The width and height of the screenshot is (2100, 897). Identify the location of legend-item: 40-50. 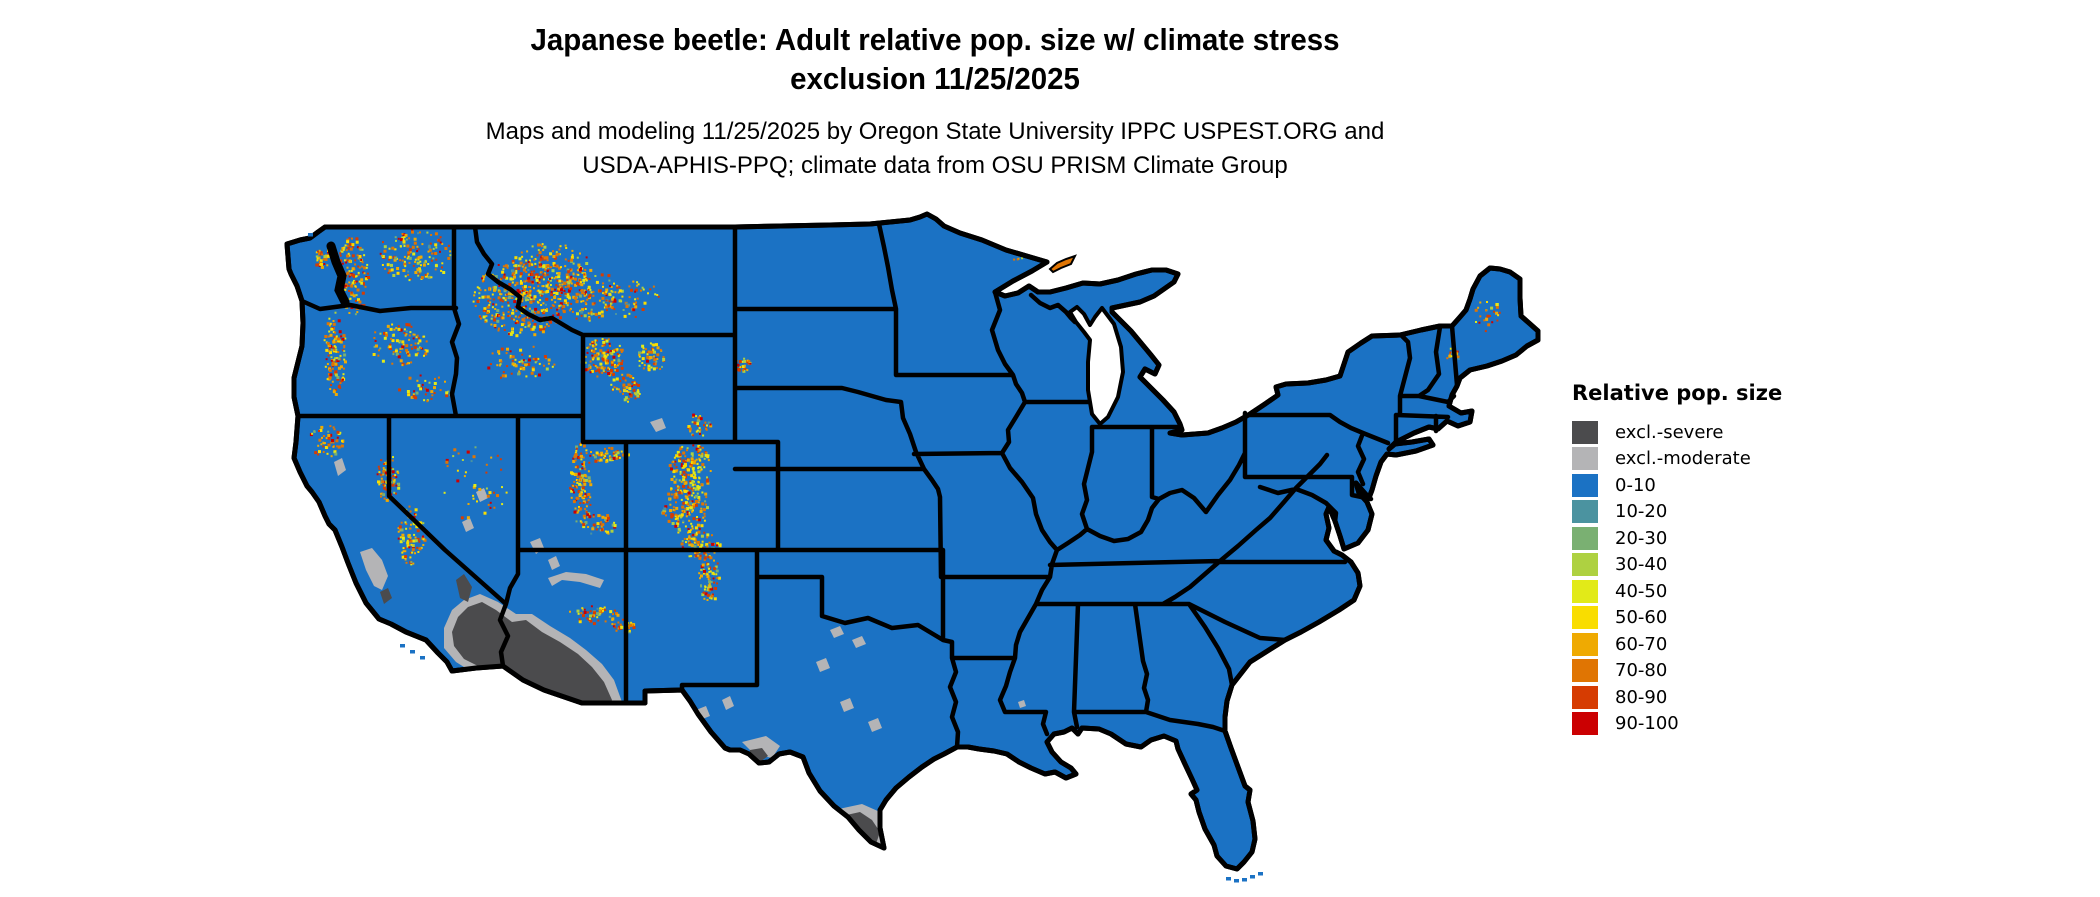
(1677, 591).